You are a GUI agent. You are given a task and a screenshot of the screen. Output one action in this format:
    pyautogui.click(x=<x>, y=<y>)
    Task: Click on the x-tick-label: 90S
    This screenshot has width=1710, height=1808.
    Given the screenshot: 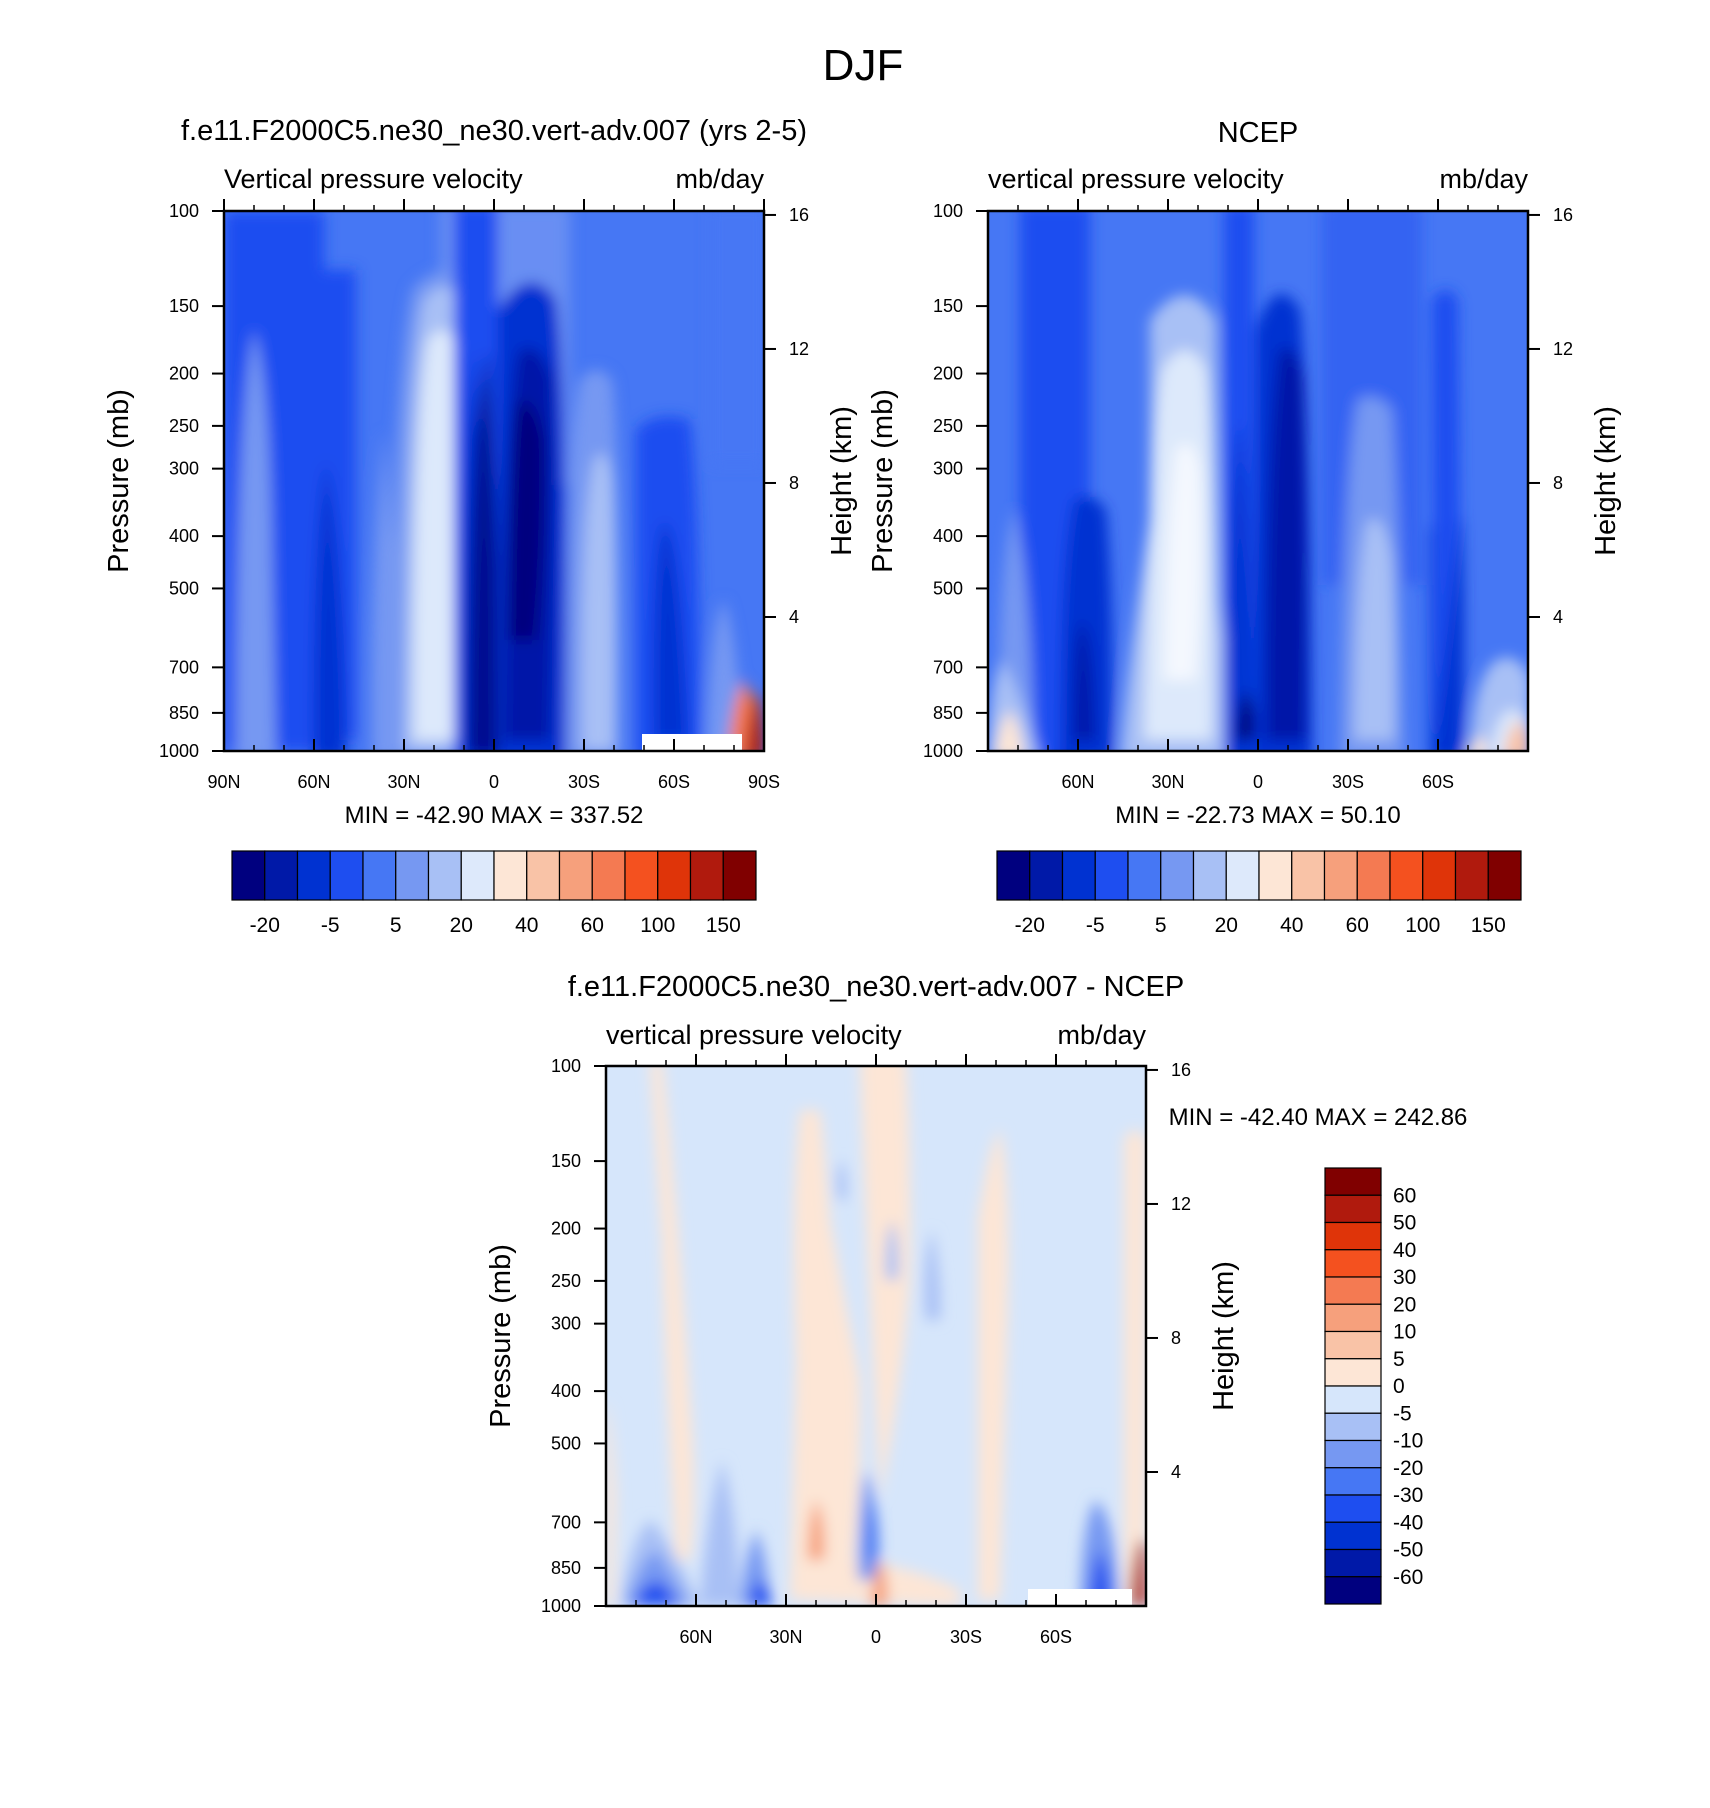 What is the action you would take?
    pyautogui.click(x=764, y=782)
    